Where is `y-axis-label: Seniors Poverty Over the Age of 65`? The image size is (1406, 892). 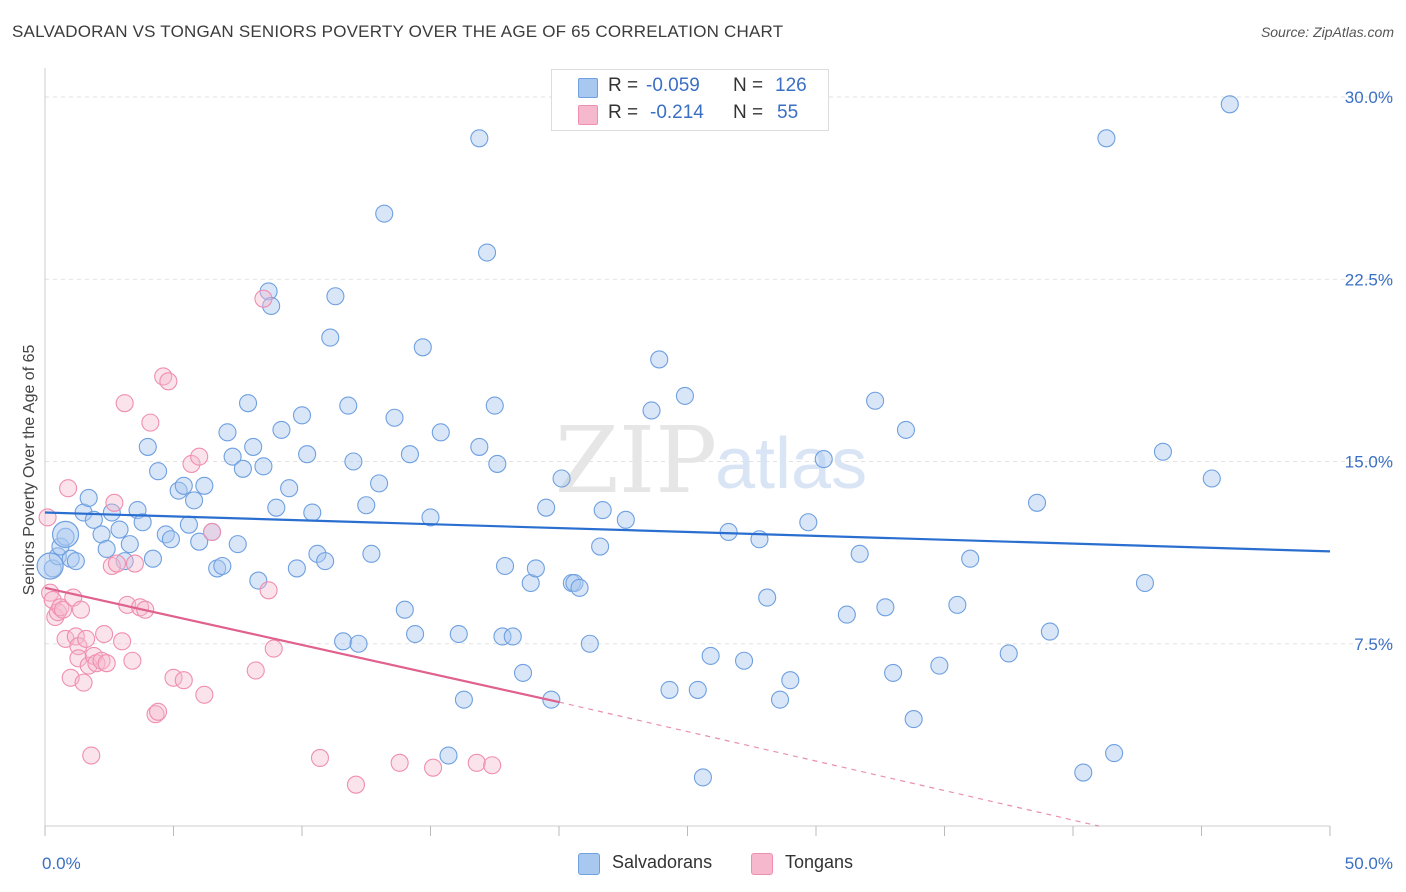
y-axis-label: Seniors Poverty Over the Age of 65 is located at coordinates (29, 470).